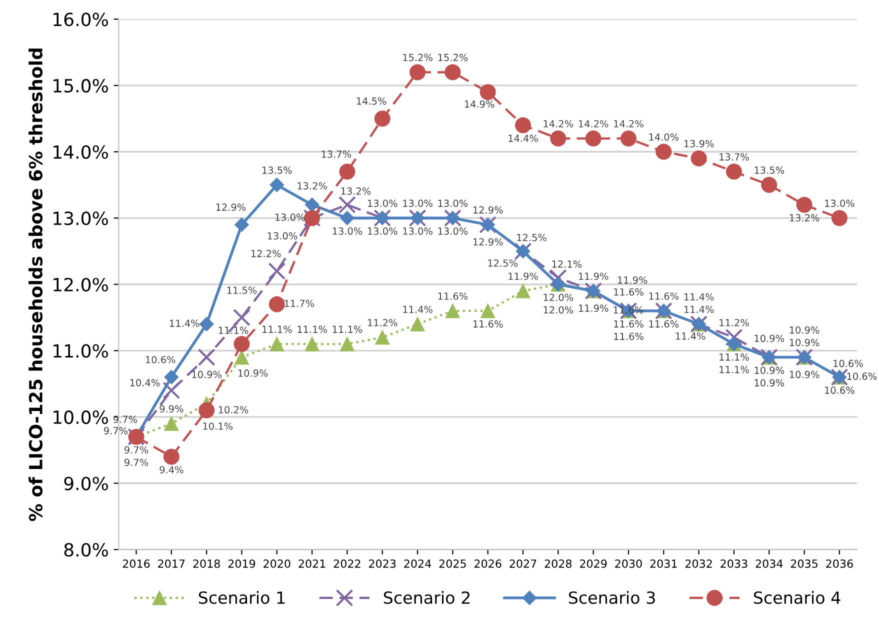  What do you see at coordinates (86, 483) in the screenshot?
I see `y-tick-label: 9.0%` at bounding box center [86, 483].